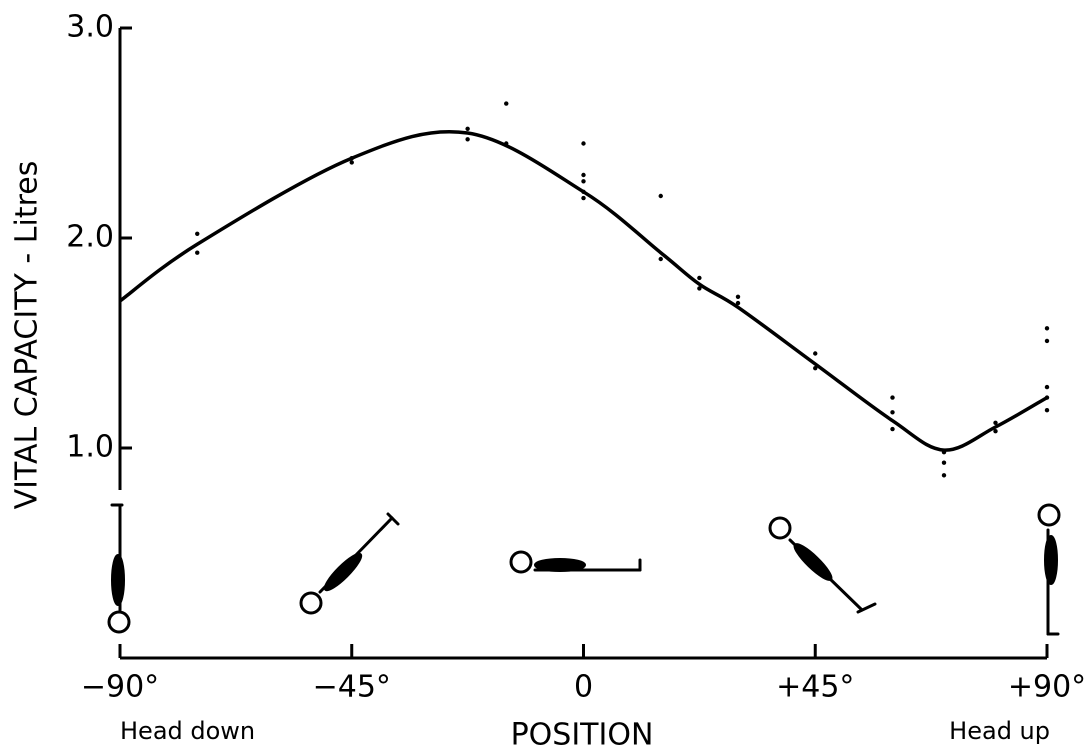  What do you see at coordinates (187, 731) in the screenshot?
I see `x-end-label: Head down` at bounding box center [187, 731].